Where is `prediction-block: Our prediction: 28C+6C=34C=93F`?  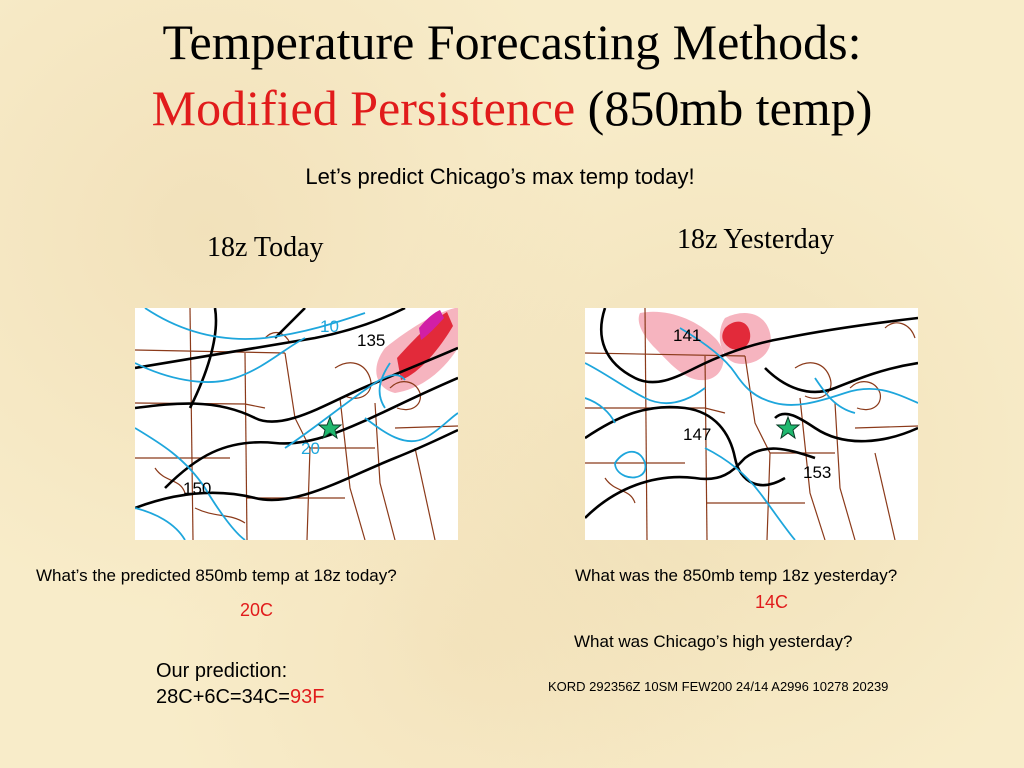 prediction-block: Our prediction: 28C+6C=34C=93F is located at coordinates (240, 684).